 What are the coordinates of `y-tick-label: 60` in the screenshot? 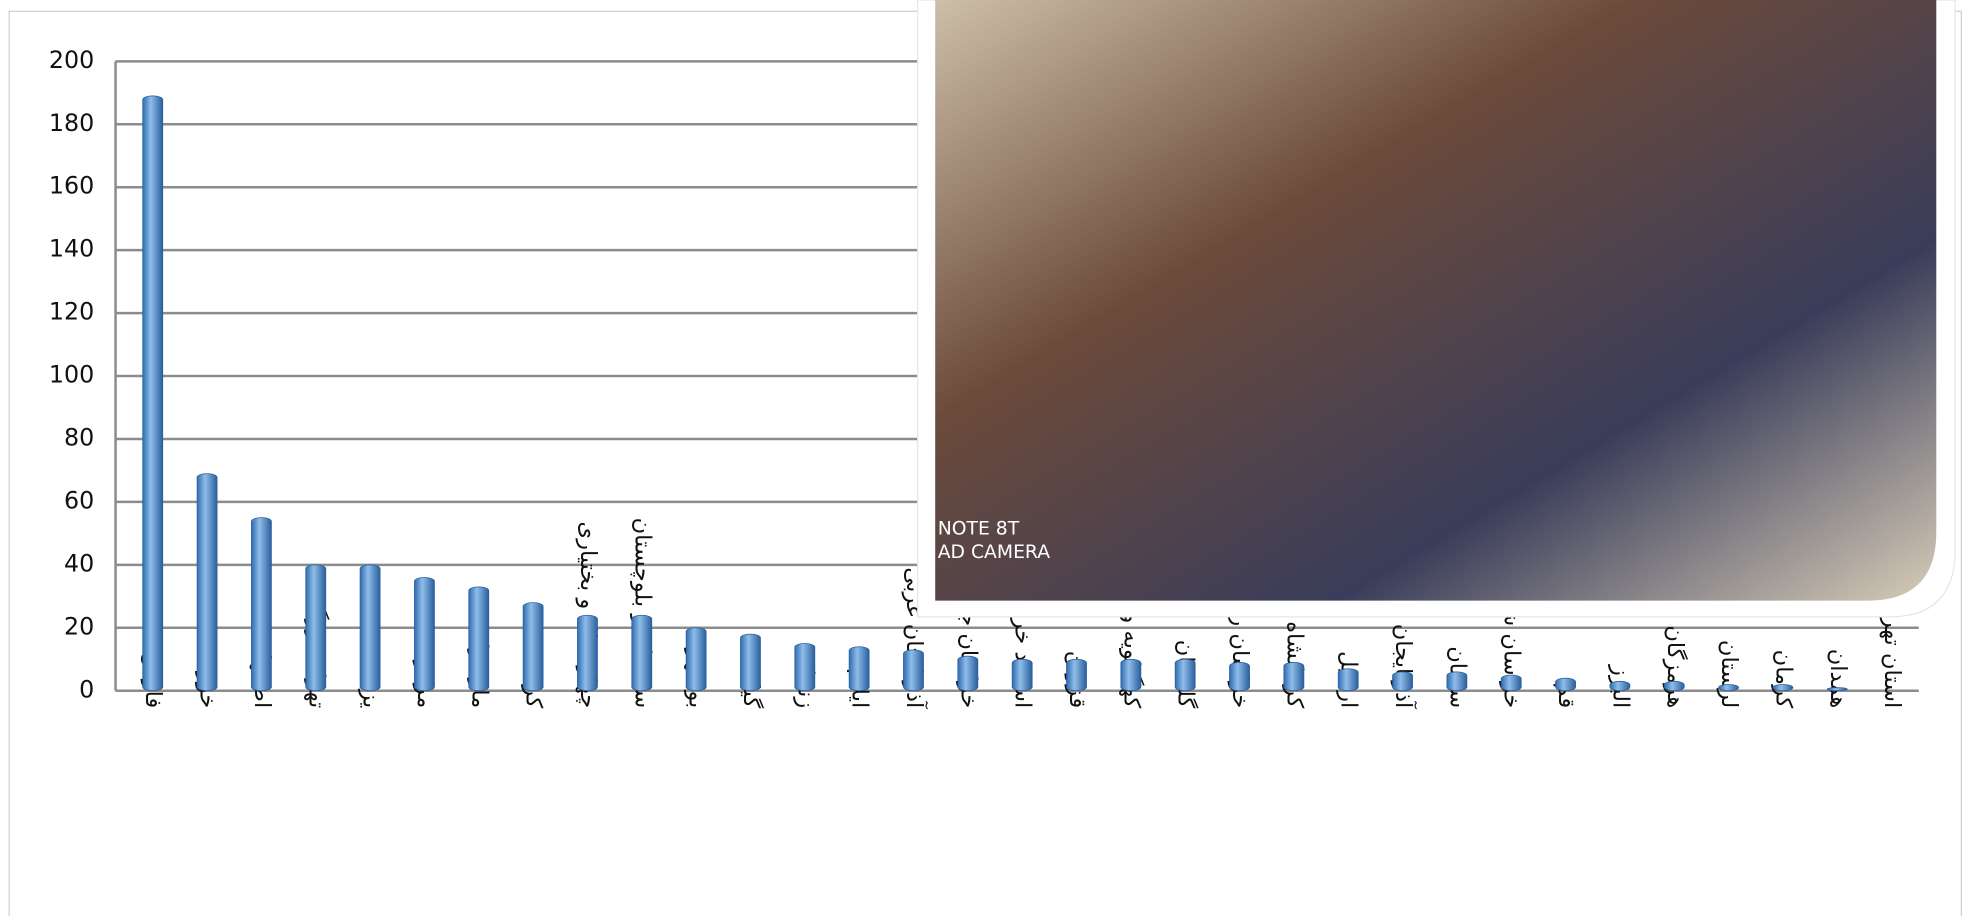 It's located at (79, 500).